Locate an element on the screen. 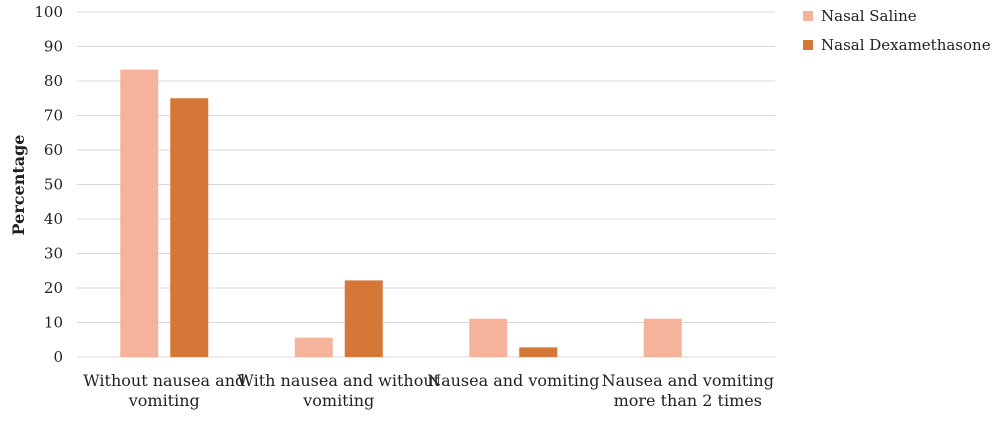 The height and width of the screenshot is (424, 1000). y-axis-title: Percentage is located at coordinates (18, 185).